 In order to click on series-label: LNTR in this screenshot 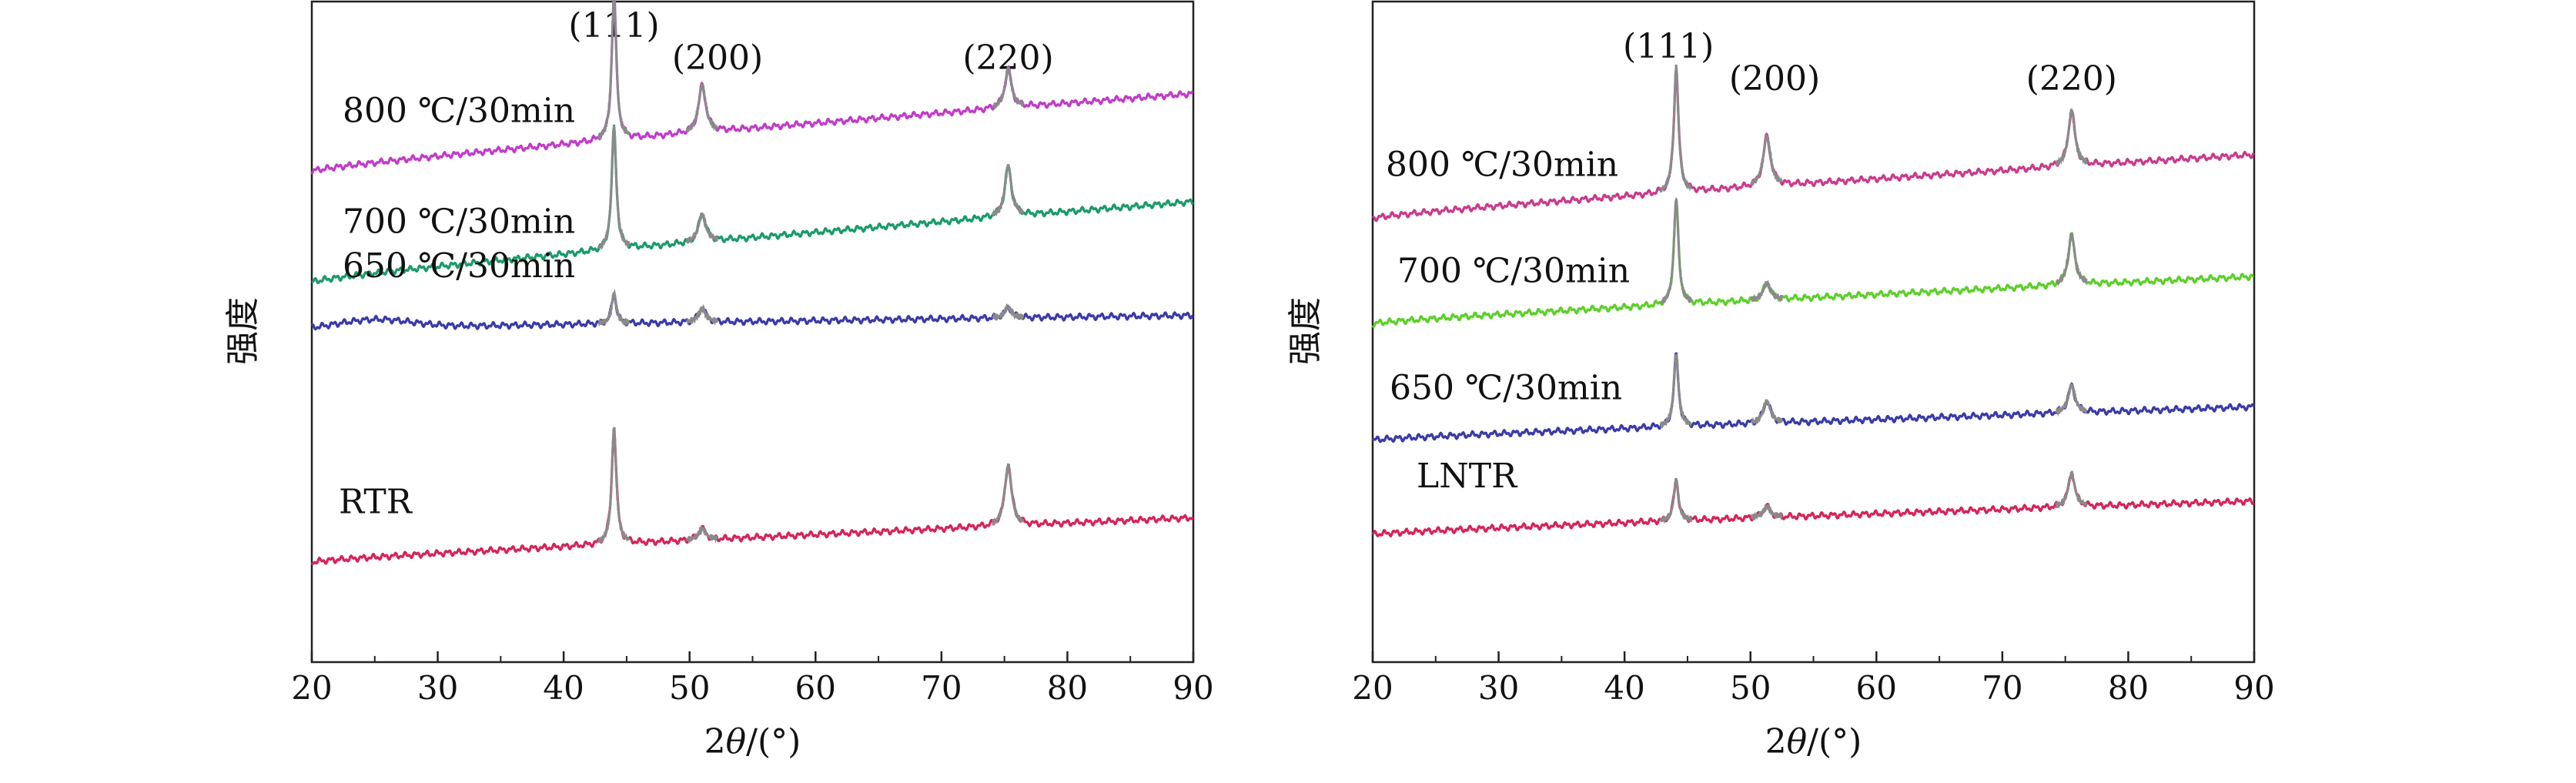, I will do `click(1468, 476)`.